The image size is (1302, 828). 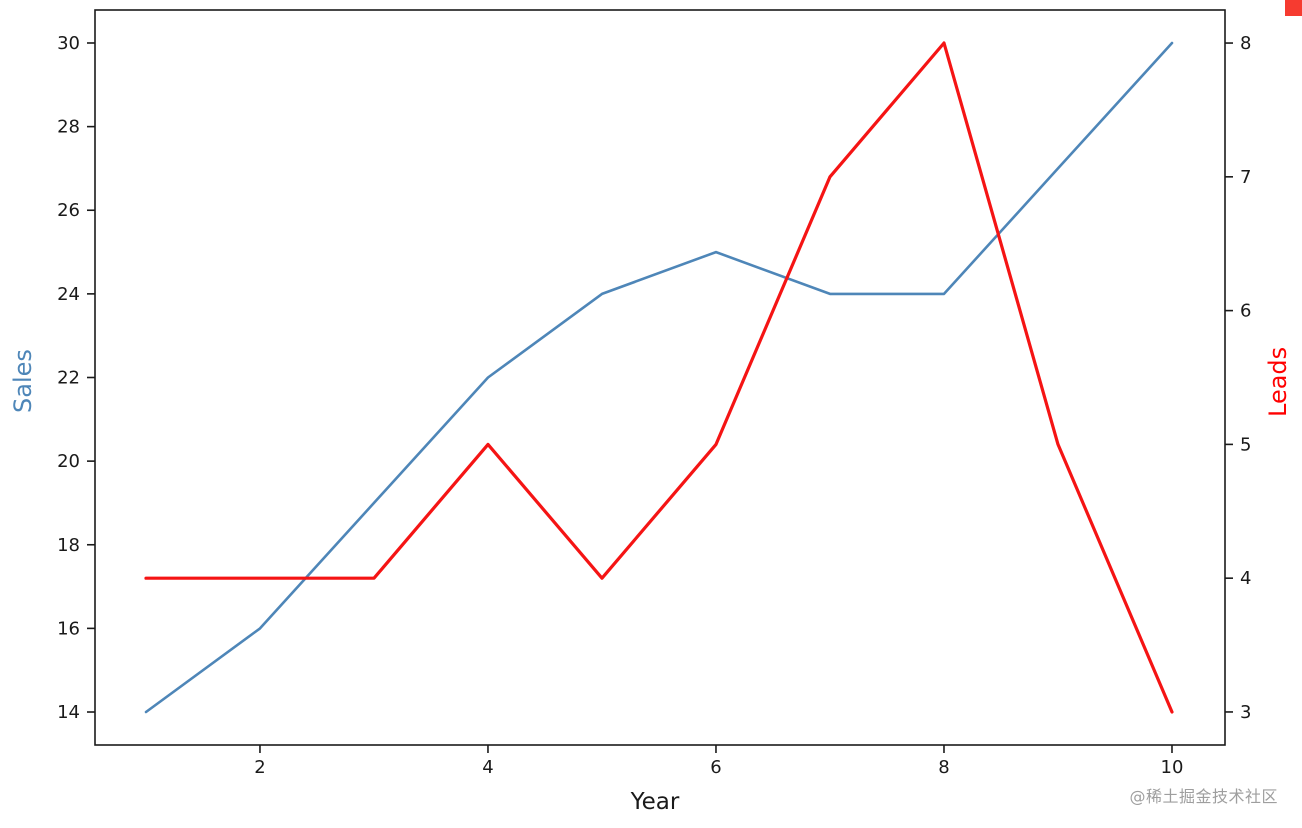 What do you see at coordinates (1245, 712) in the screenshot?
I see `right-y-tick-label: 3` at bounding box center [1245, 712].